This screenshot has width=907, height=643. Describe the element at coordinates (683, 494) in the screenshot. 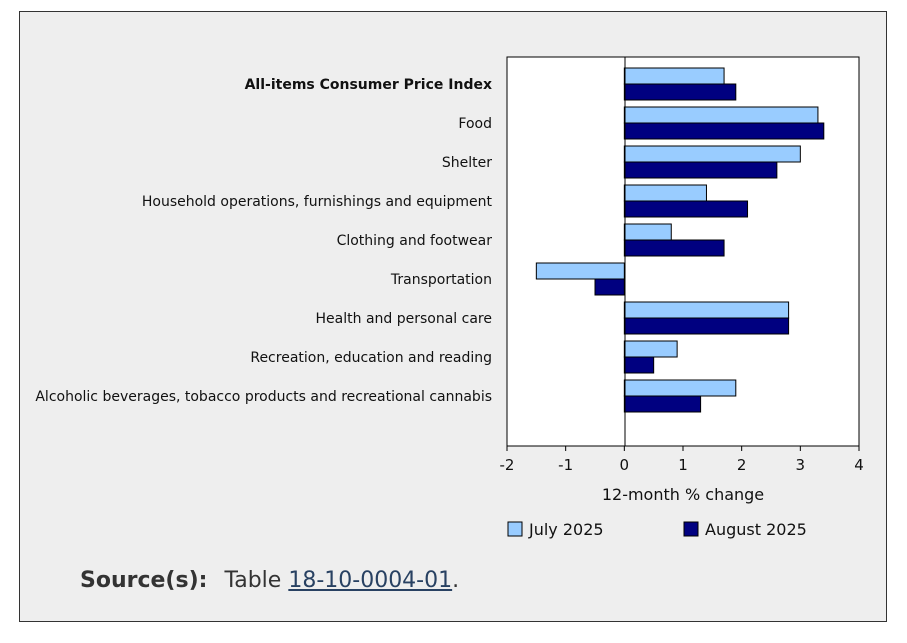

I see `x-axis-title: 12-month % change` at that location.